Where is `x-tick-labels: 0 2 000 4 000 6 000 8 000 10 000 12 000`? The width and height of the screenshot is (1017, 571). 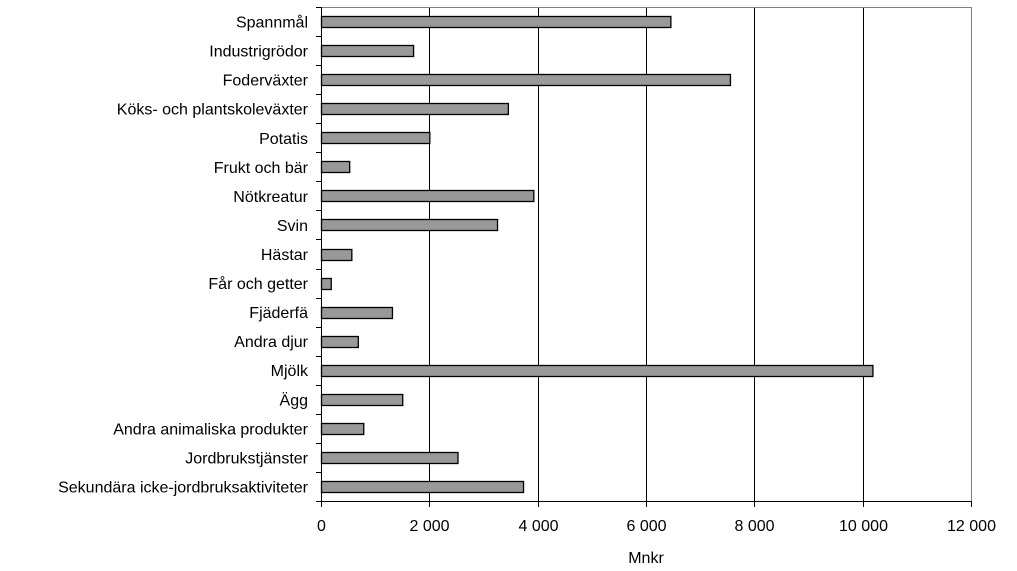 x-tick-labels: 0 2 000 4 000 6 000 8 000 10 000 12 000 is located at coordinates (656, 526).